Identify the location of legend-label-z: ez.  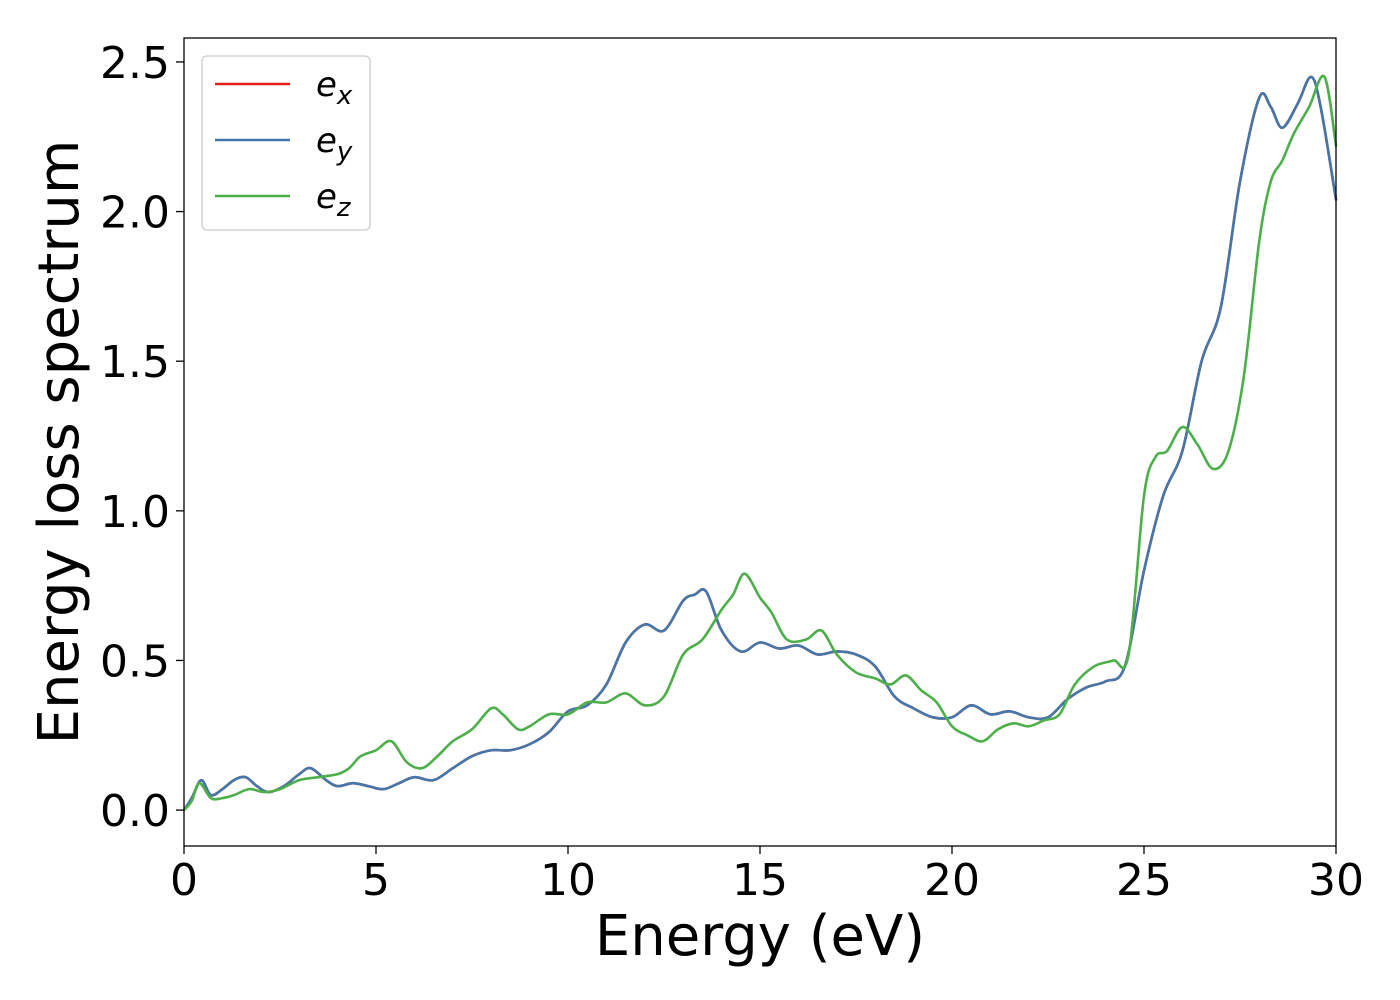
(334, 200).